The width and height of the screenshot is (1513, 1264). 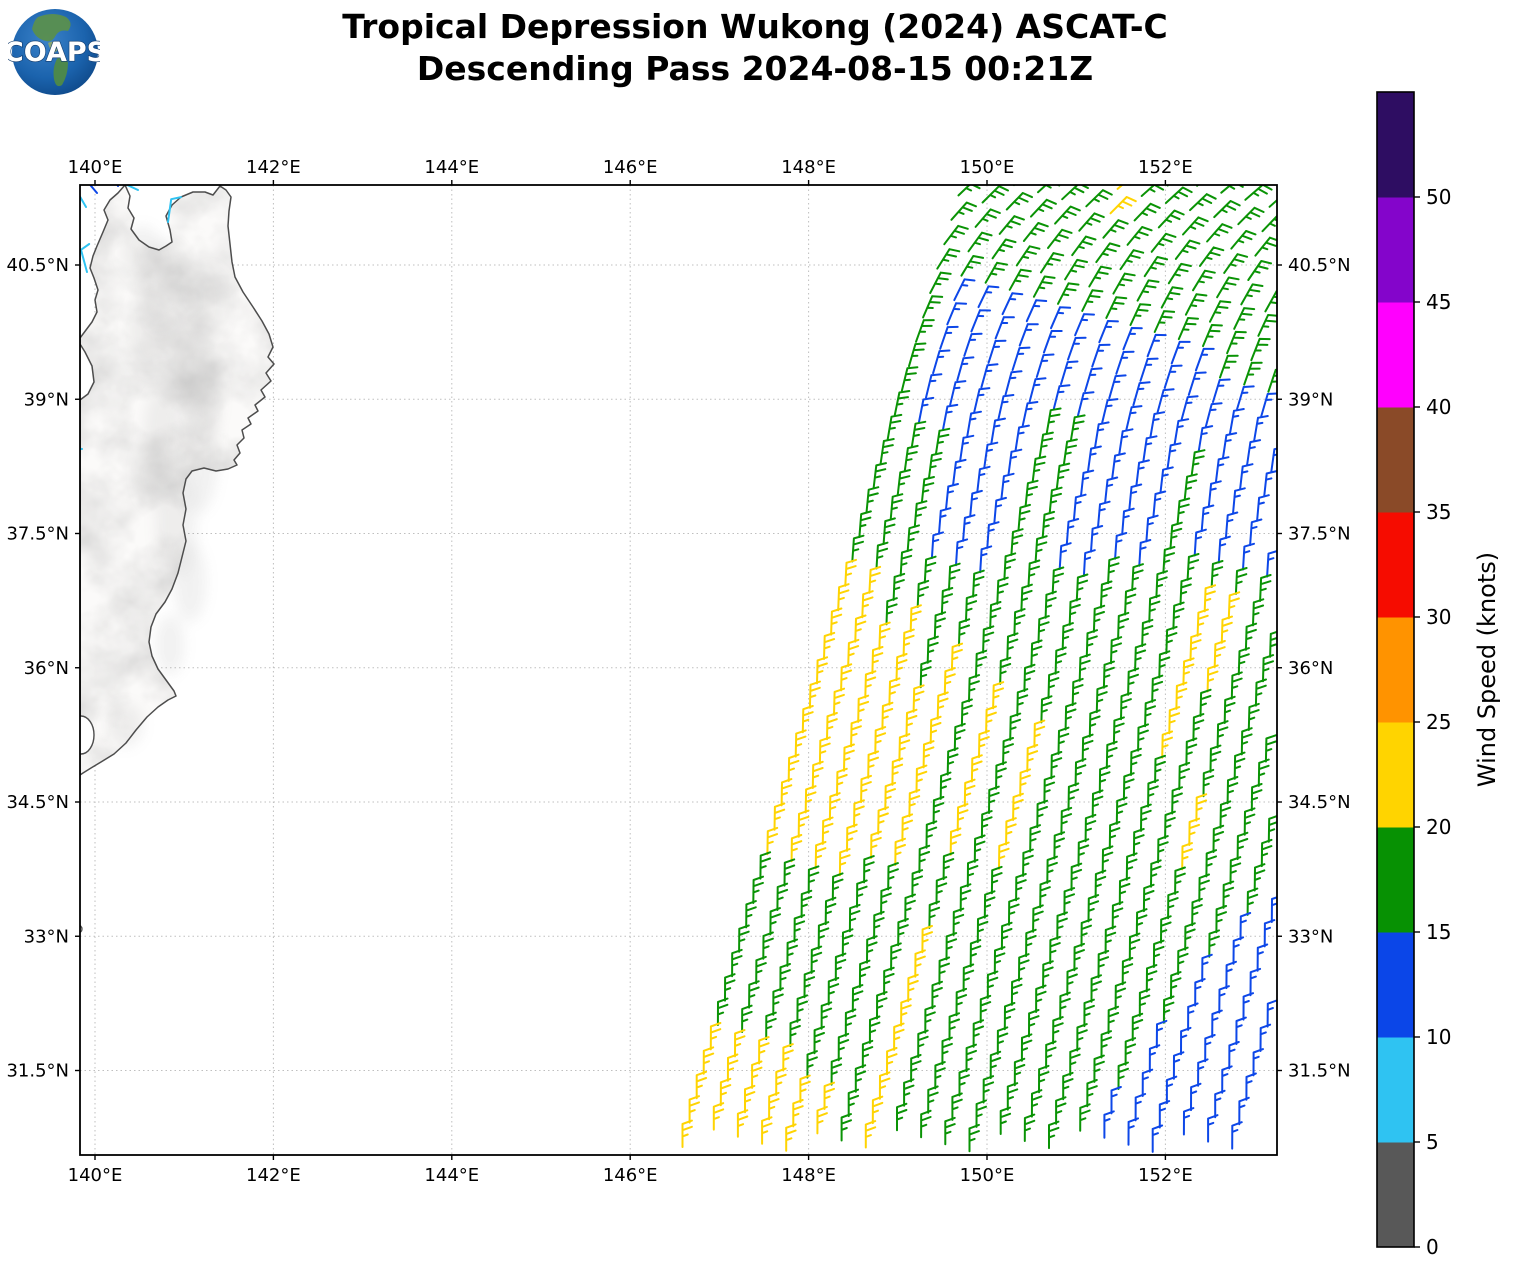 I want to click on colorbar-tick-label: 30, so click(x=1438, y=617).